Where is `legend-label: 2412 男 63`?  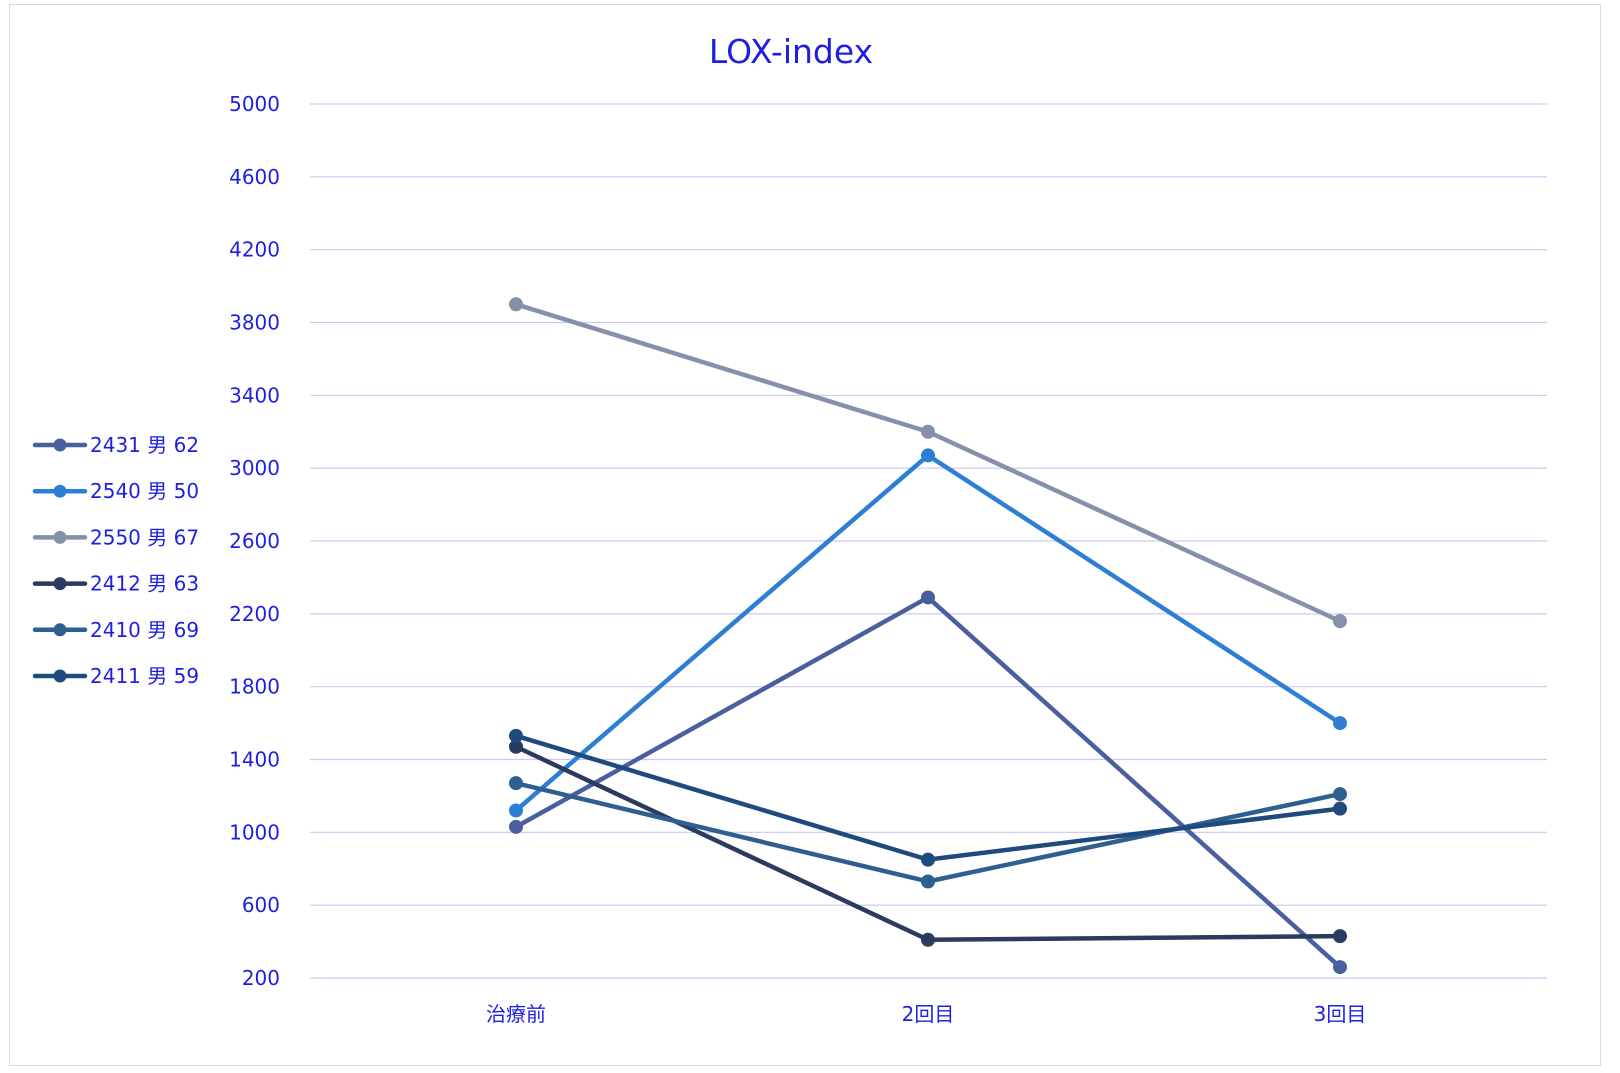 legend-label: 2412 男 63 is located at coordinates (144, 584).